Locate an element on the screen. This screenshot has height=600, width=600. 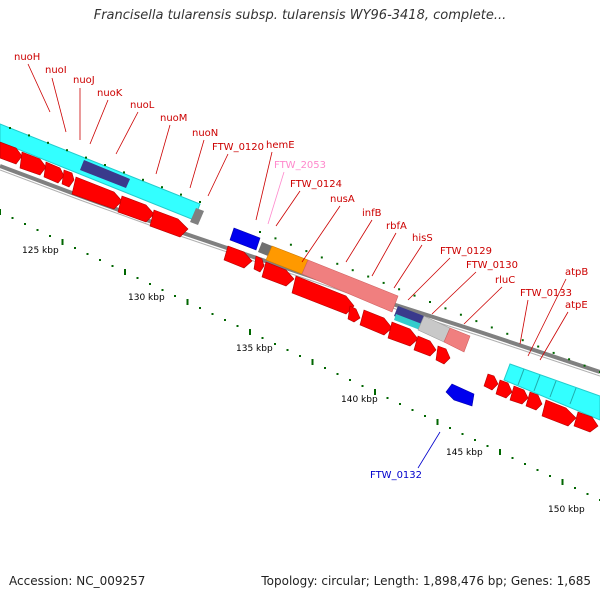
gene-label-nusA: nusA is located at coordinates (342, 199).